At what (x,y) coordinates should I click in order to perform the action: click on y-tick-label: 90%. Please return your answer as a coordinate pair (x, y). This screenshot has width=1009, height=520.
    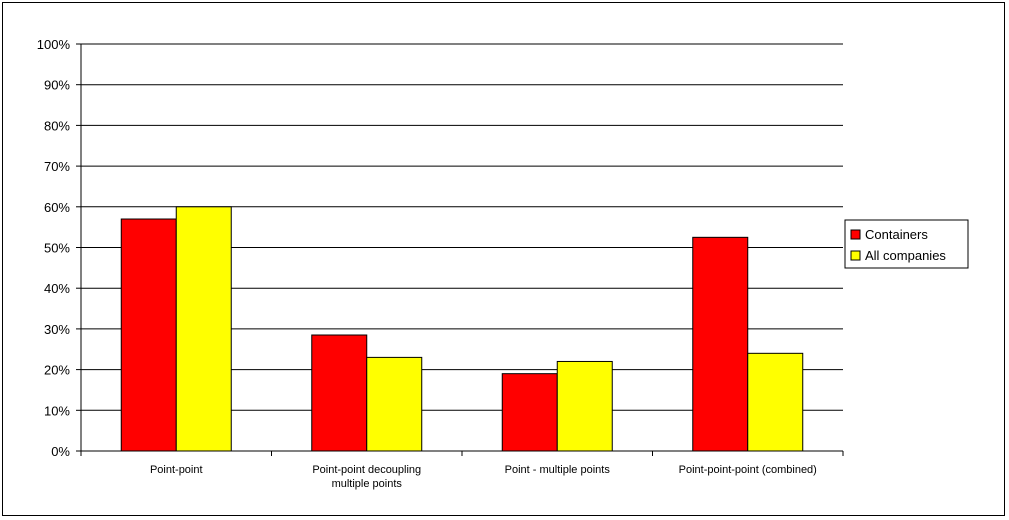
    Looking at the image, I should click on (57, 85).